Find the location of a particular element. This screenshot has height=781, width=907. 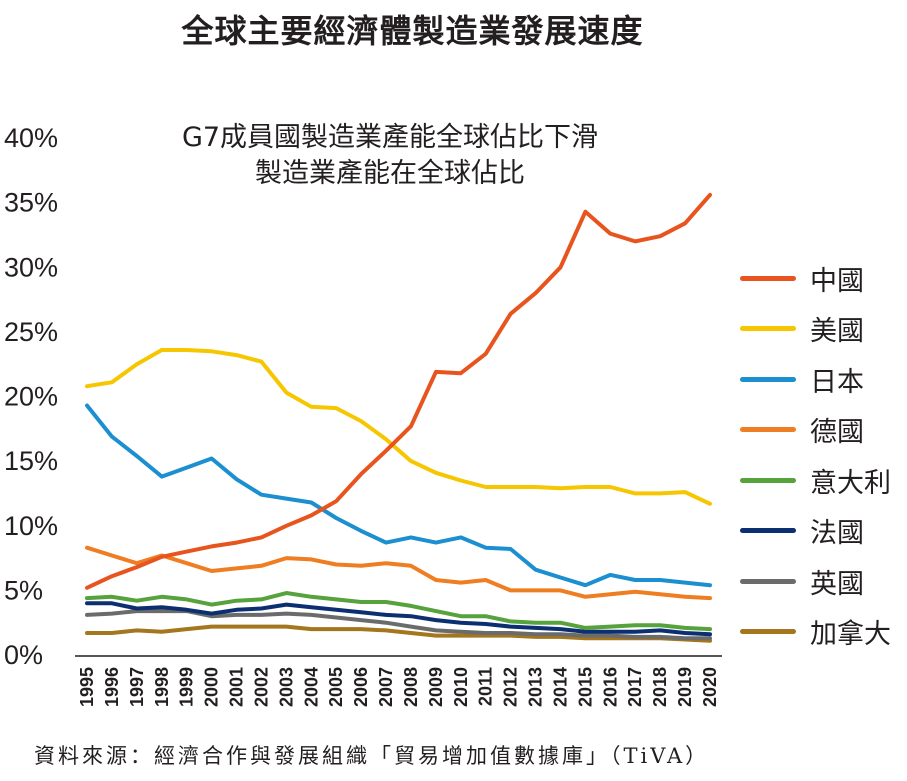

x-tick-label: 2008 is located at coordinates (411, 687).